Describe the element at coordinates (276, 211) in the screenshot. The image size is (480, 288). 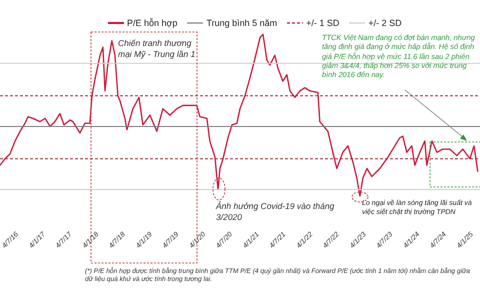
I see `text: Ảnh hưởng Covid-19 vào tháng 3/2020` at that location.